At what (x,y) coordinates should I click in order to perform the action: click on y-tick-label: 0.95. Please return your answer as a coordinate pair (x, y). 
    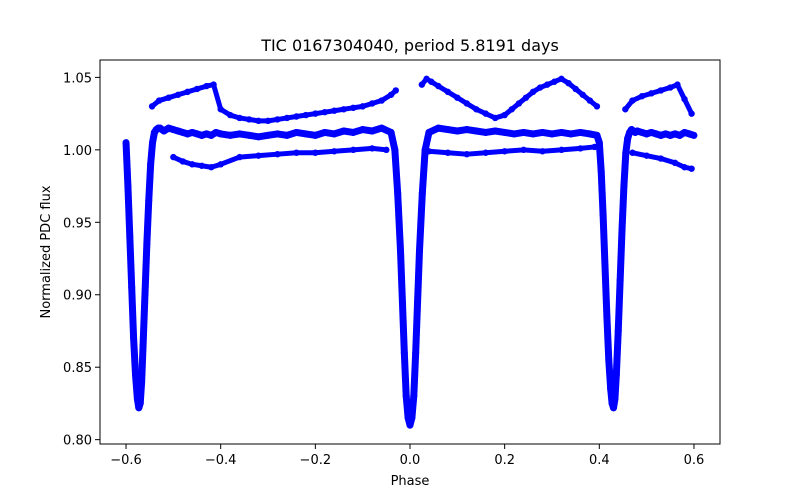
    Looking at the image, I should click on (77, 223).